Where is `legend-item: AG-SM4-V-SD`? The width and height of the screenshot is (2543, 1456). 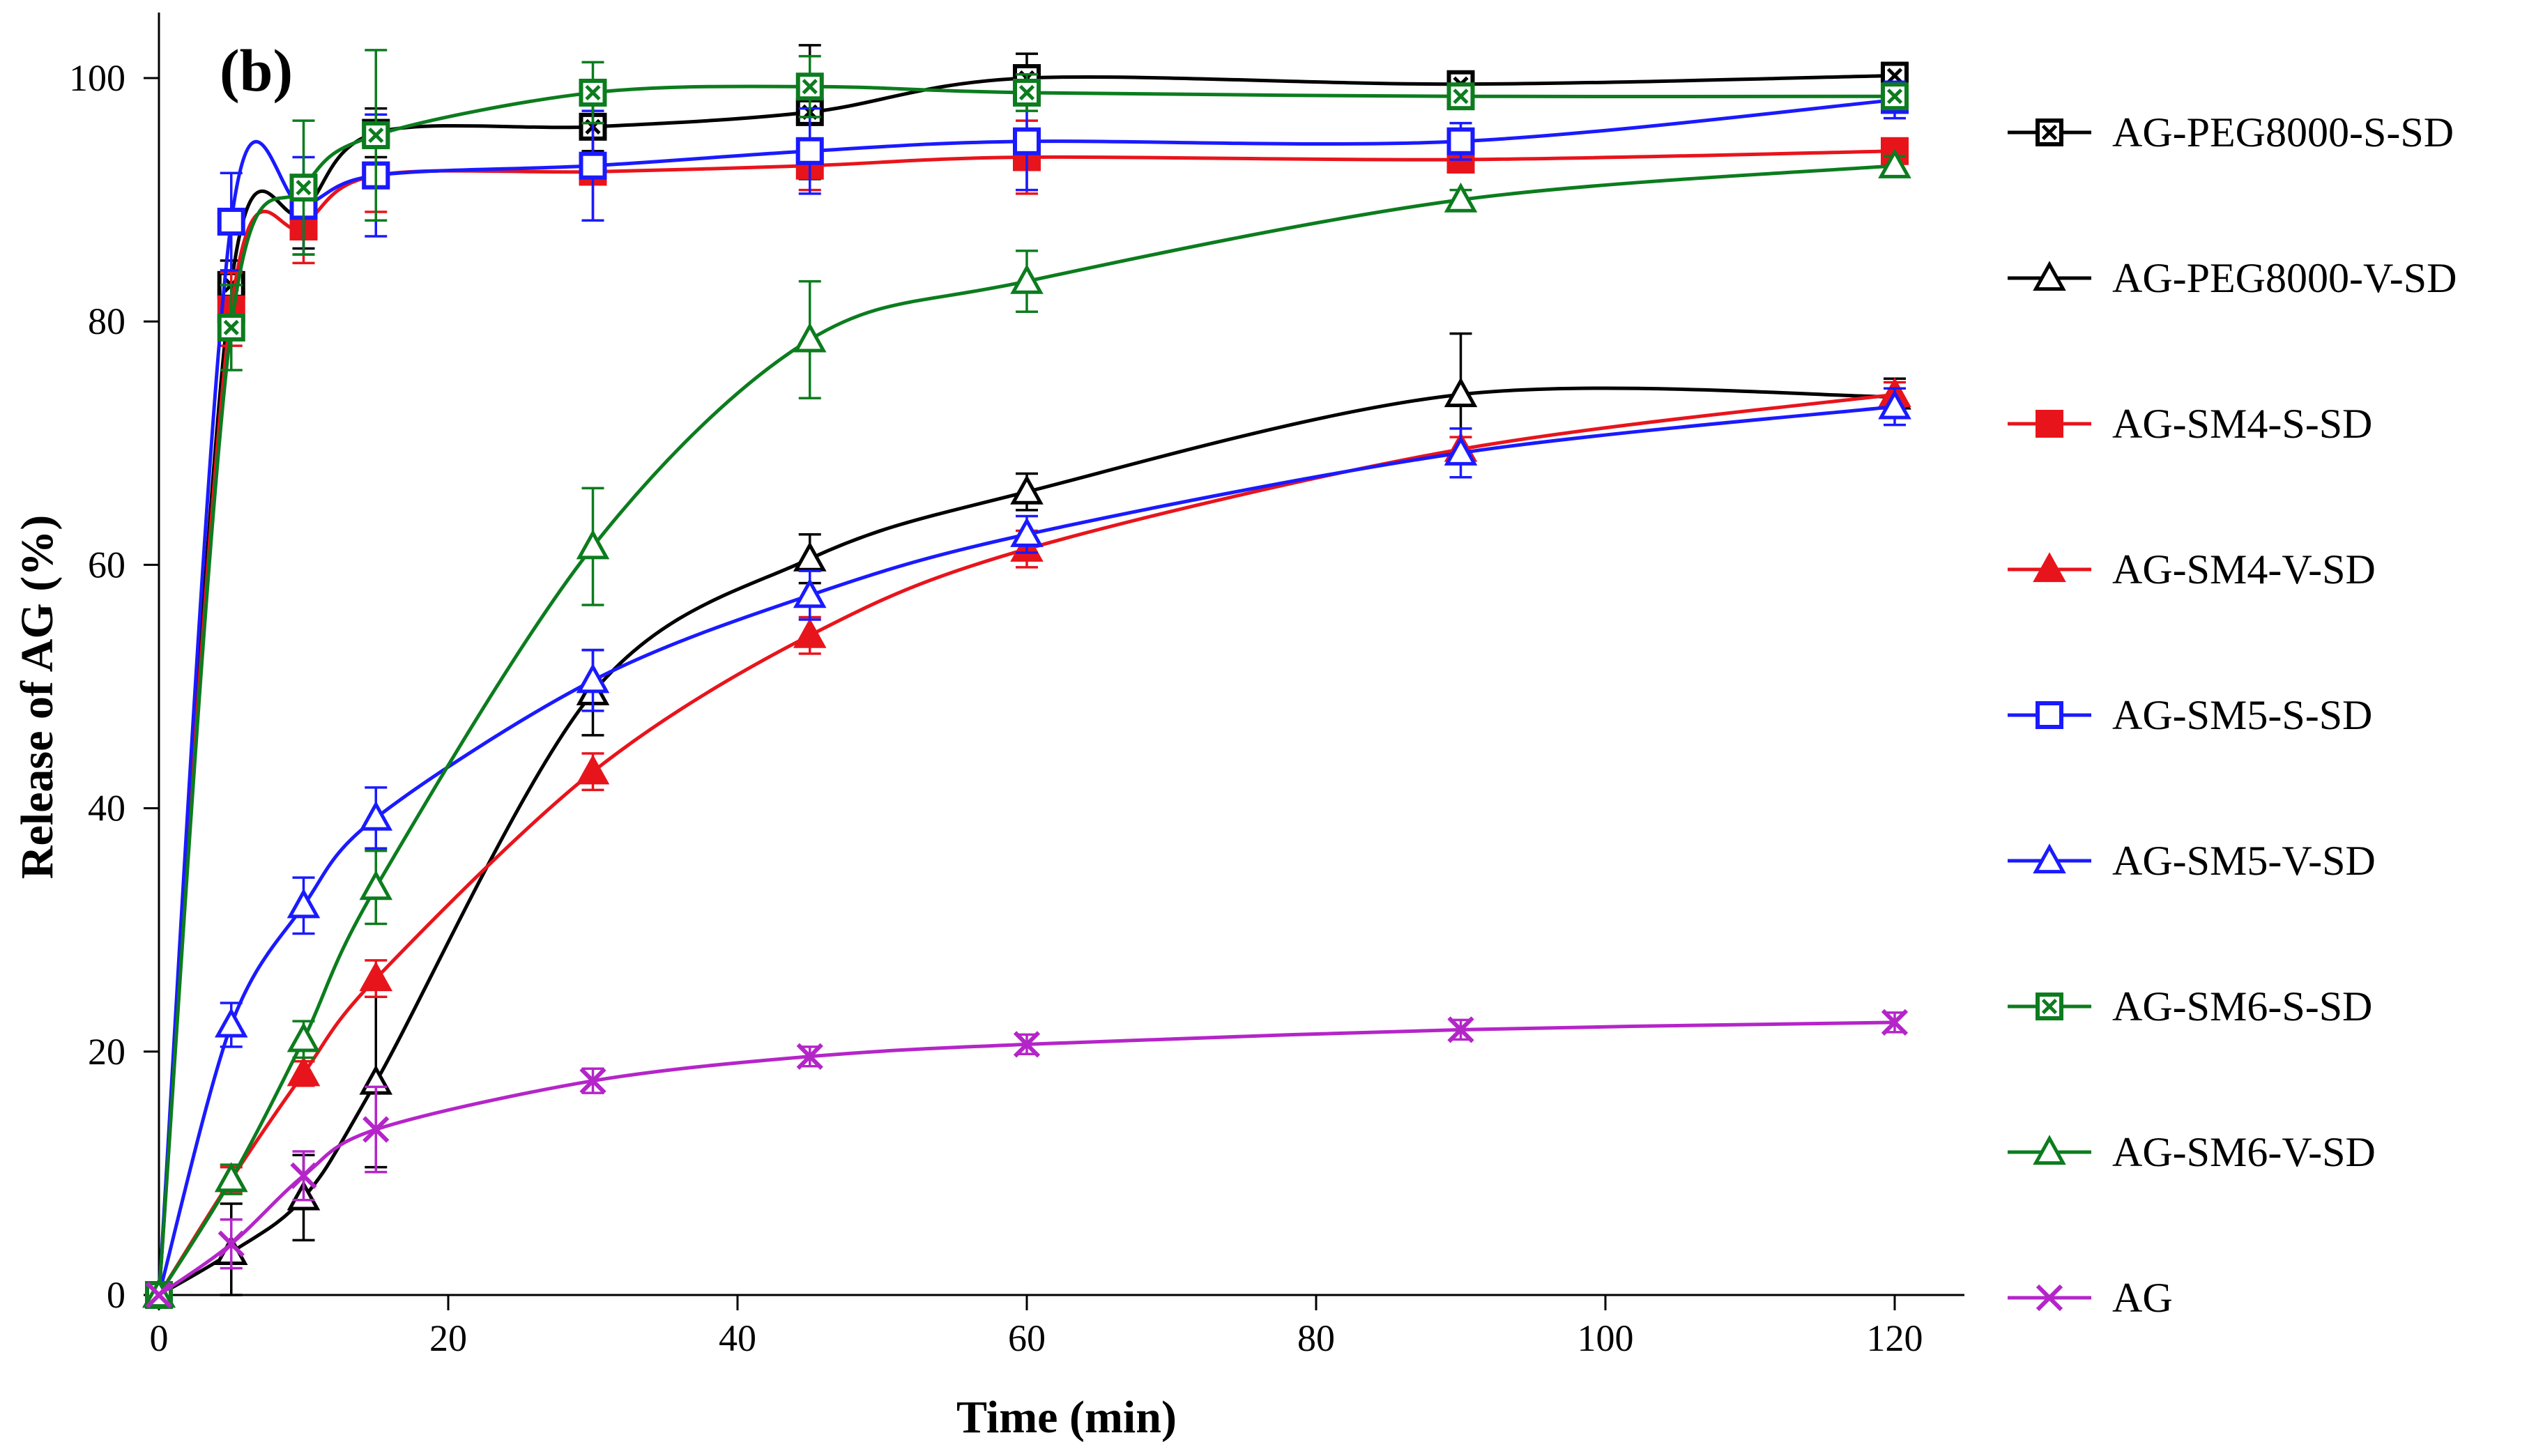
legend-item: AG-SM4-V-SD is located at coordinates (2192, 569).